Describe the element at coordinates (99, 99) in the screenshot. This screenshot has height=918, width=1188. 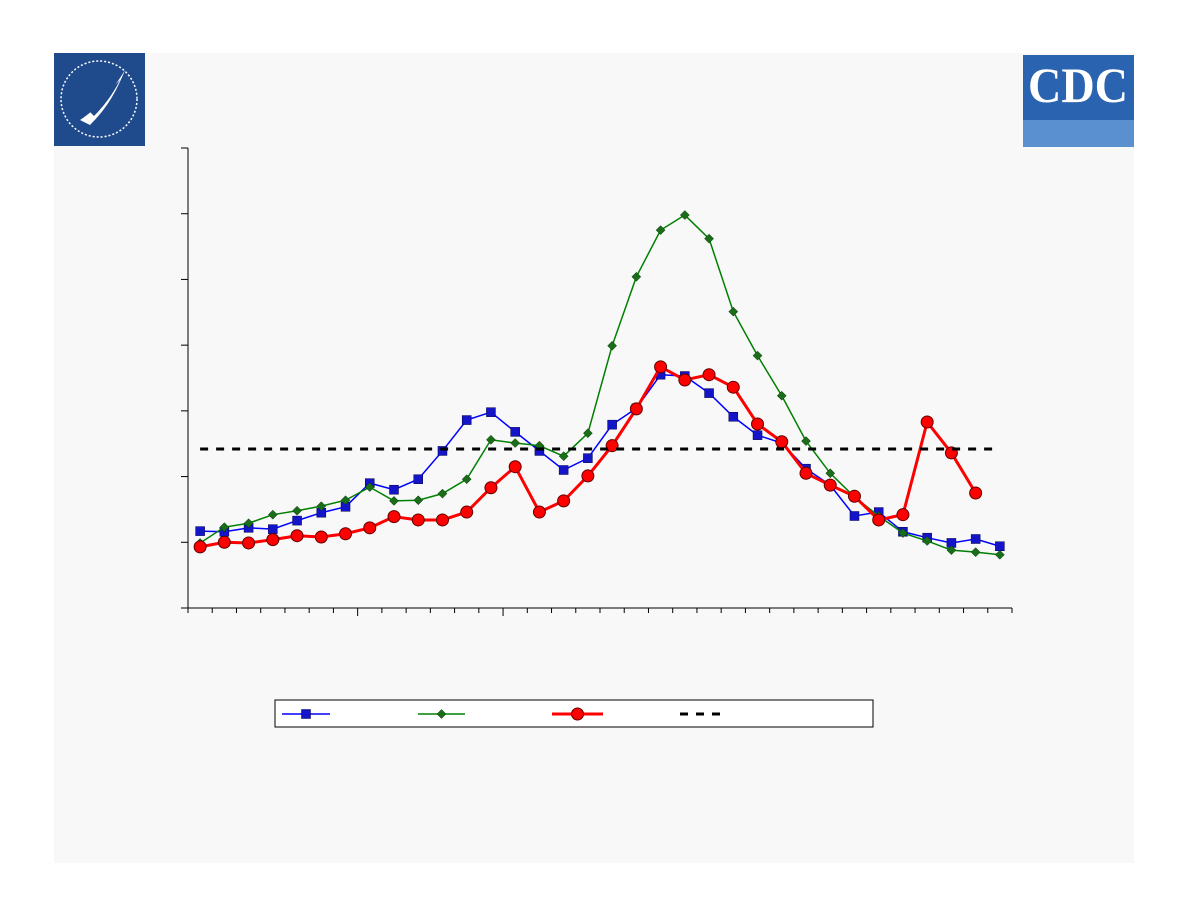
I see `hhs-logo` at that location.